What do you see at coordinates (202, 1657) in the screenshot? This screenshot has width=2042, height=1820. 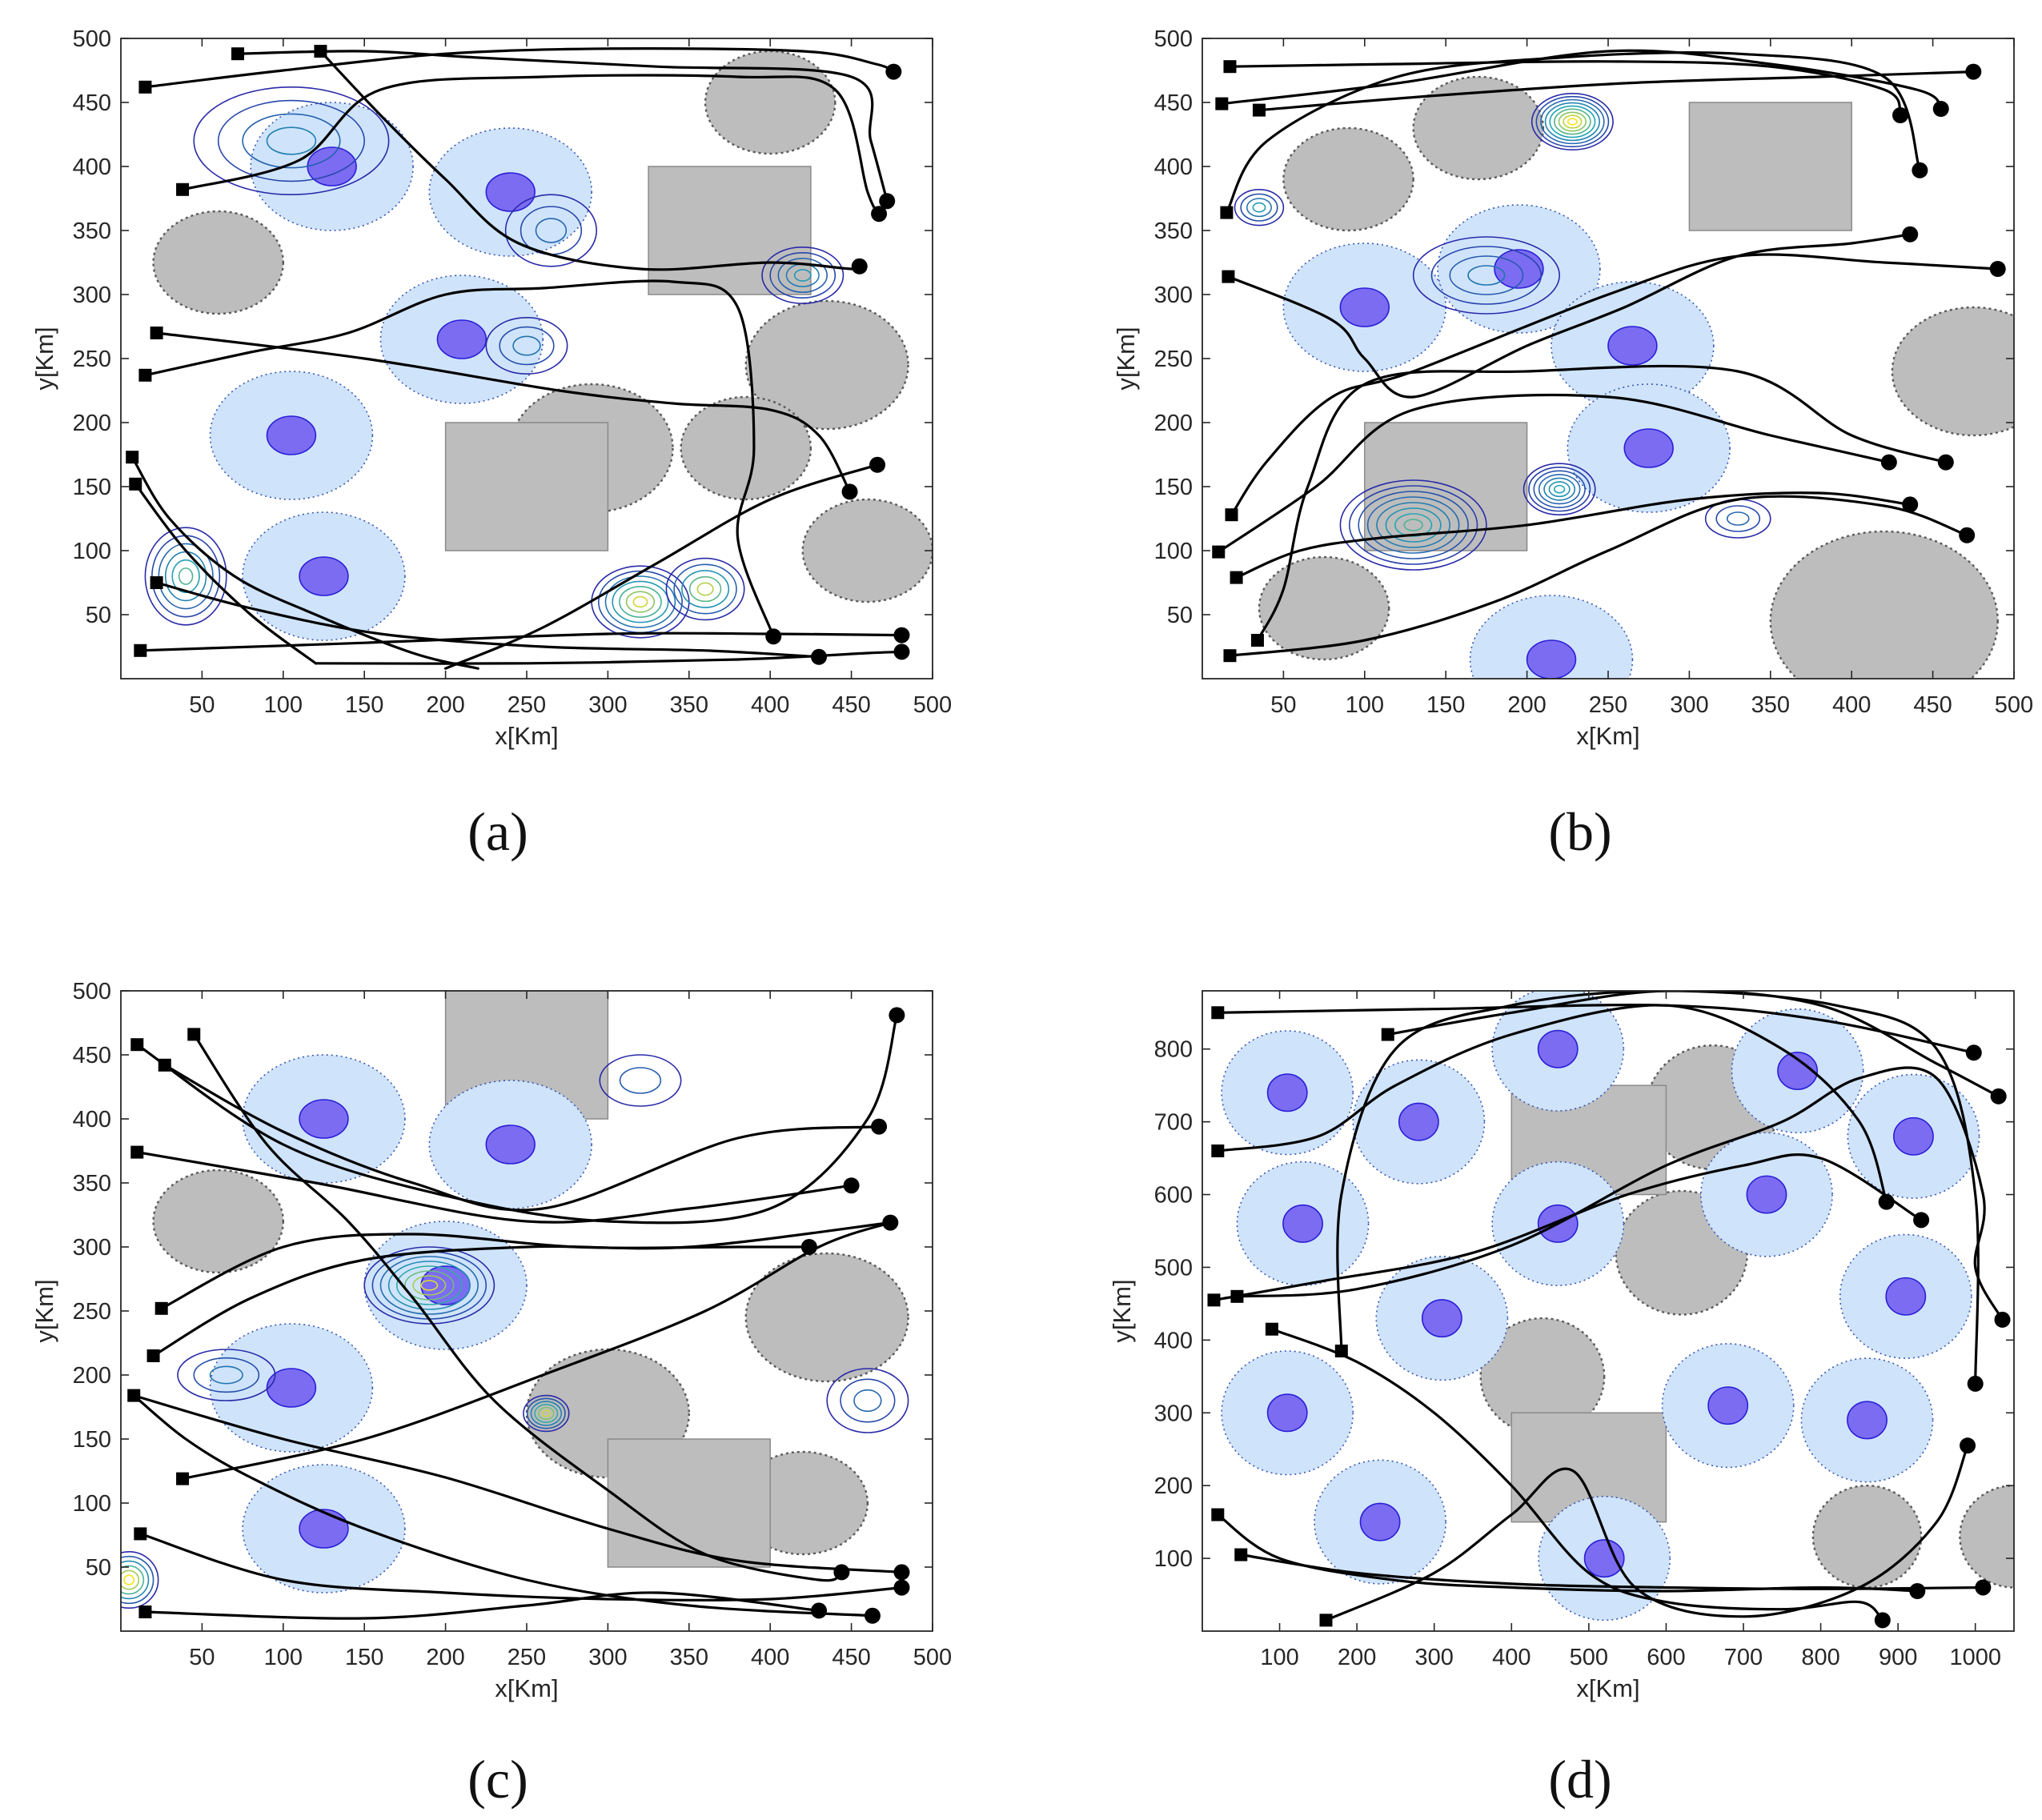 I see `x-tick-label: 50` at bounding box center [202, 1657].